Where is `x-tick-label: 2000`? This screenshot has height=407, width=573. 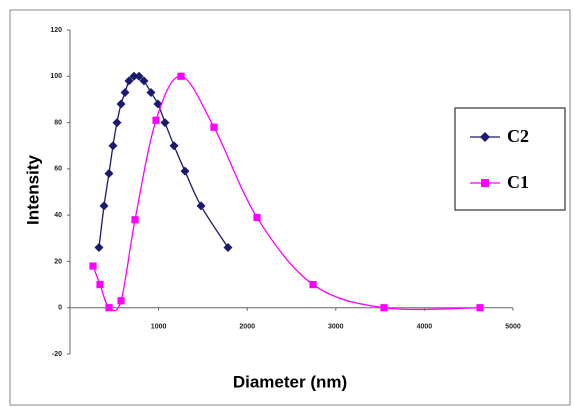 x-tick-label: 2000 is located at coordinates (247, 327).